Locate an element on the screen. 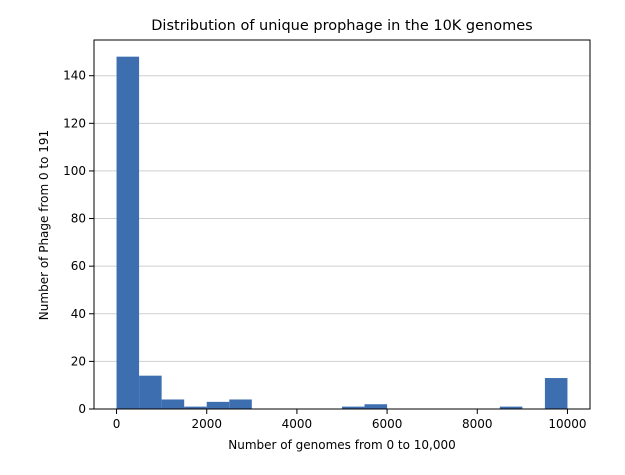 This screenshot has height=475, width=625. y-tick-label-3: 60 is located at coordinates (78, 266).